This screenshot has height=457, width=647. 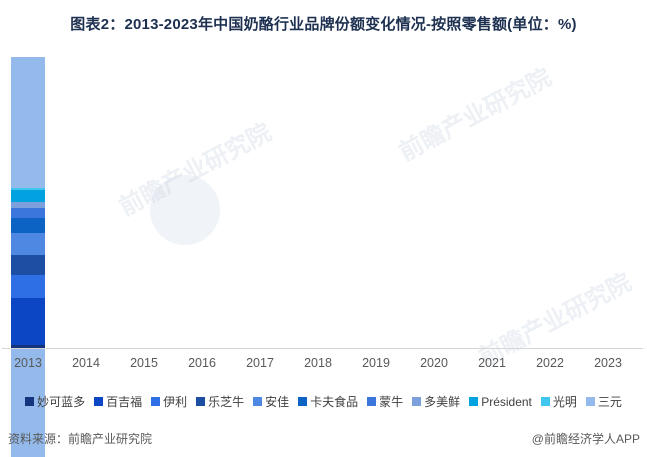 I want to click on bar-segment-安佳-2013, so click(x=28, y=243).